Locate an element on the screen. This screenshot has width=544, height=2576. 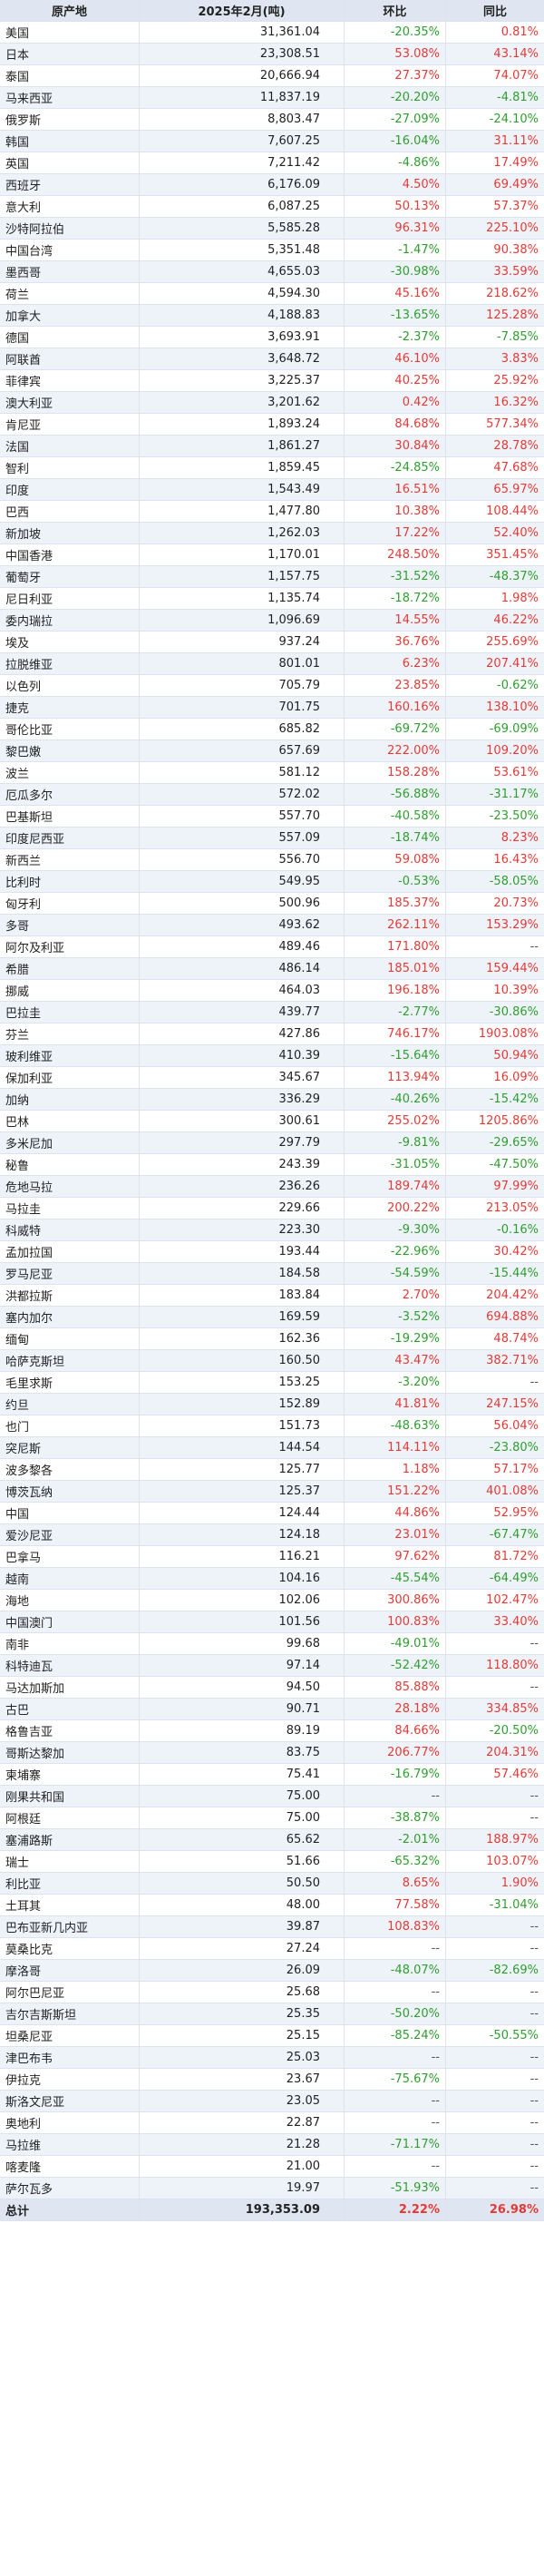
yoy-cell: -24.10% is located at coordinates (514, 119).